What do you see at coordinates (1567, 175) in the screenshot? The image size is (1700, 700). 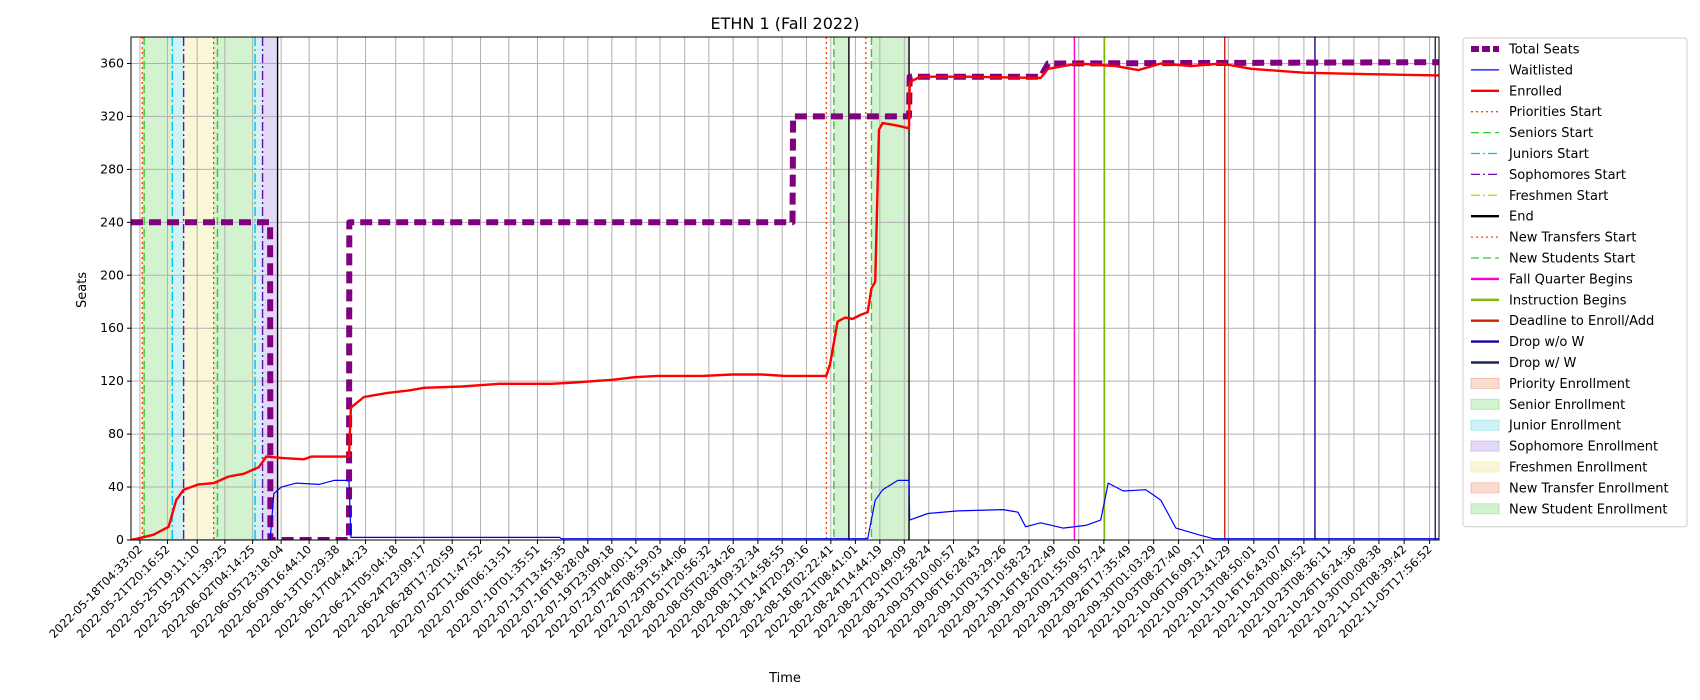 I see `legend-label-sophomores-start: Sophomores Start` at bounding box center [1567, 175].